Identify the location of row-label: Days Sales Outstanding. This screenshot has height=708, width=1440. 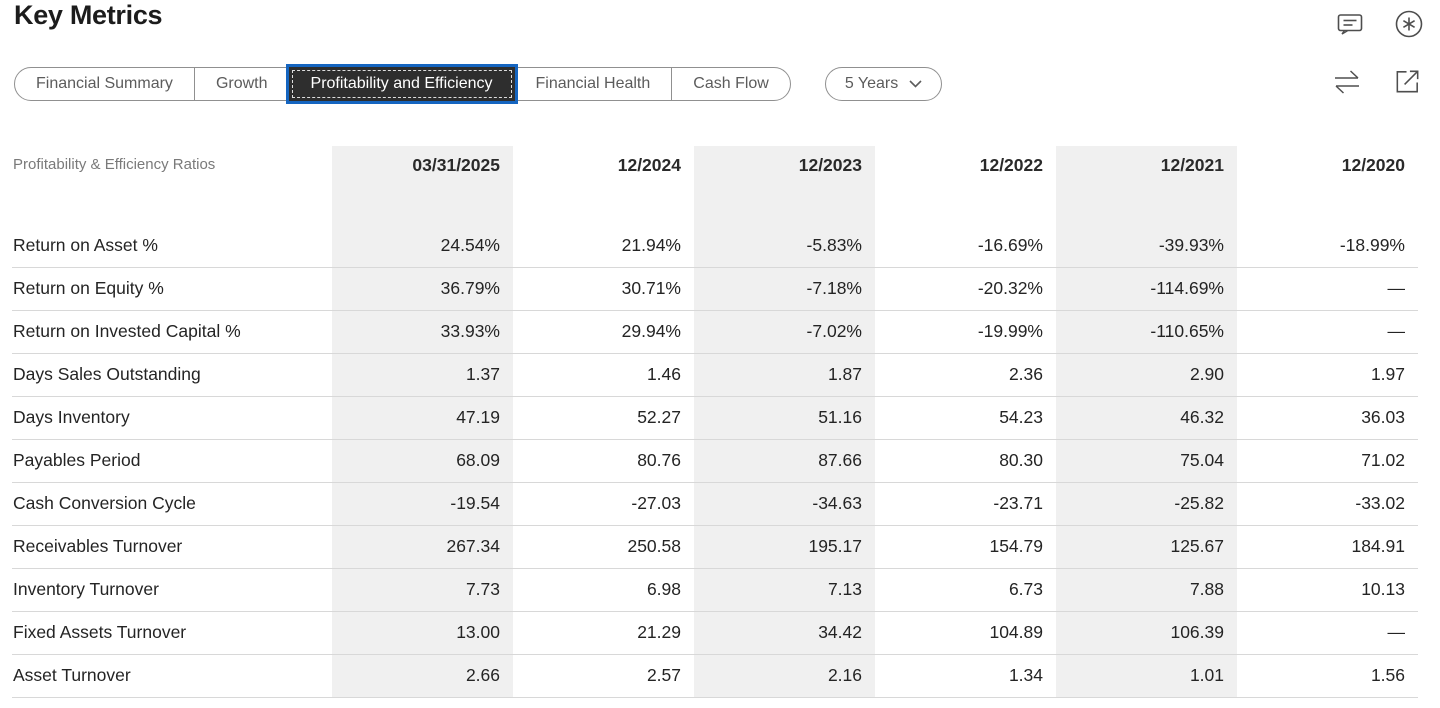
(172, 375).